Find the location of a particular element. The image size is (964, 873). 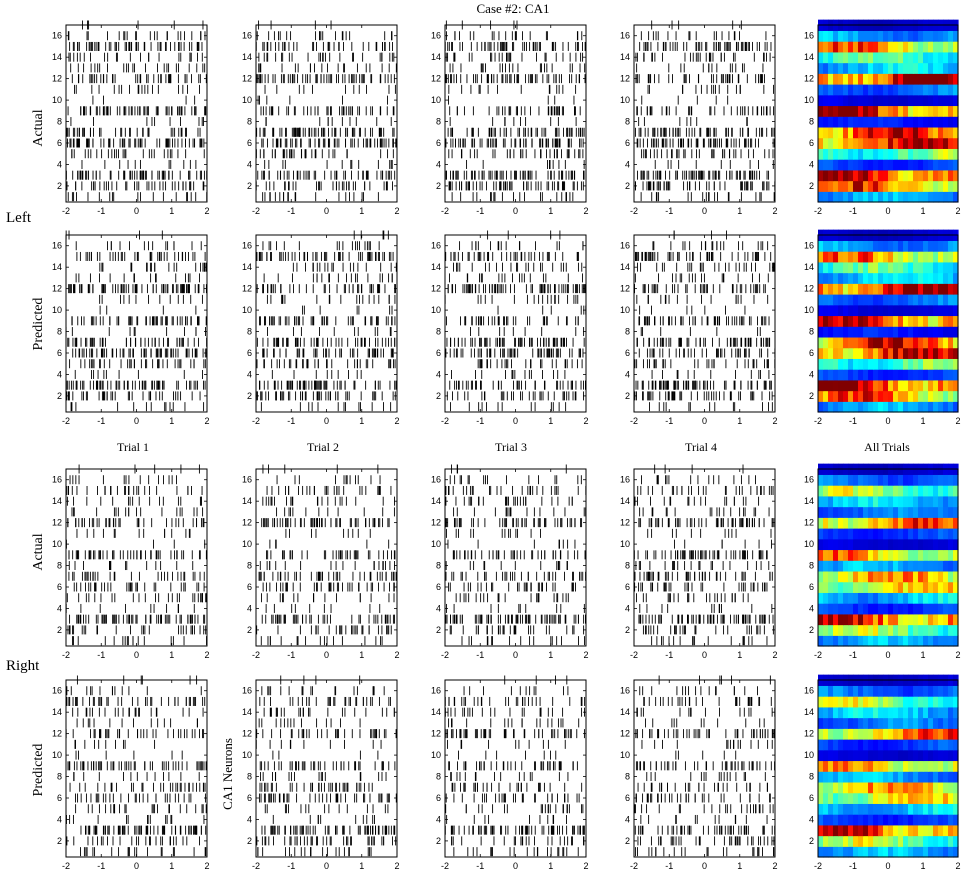

condition-label-right: Right is located at coordinates (23, 666).